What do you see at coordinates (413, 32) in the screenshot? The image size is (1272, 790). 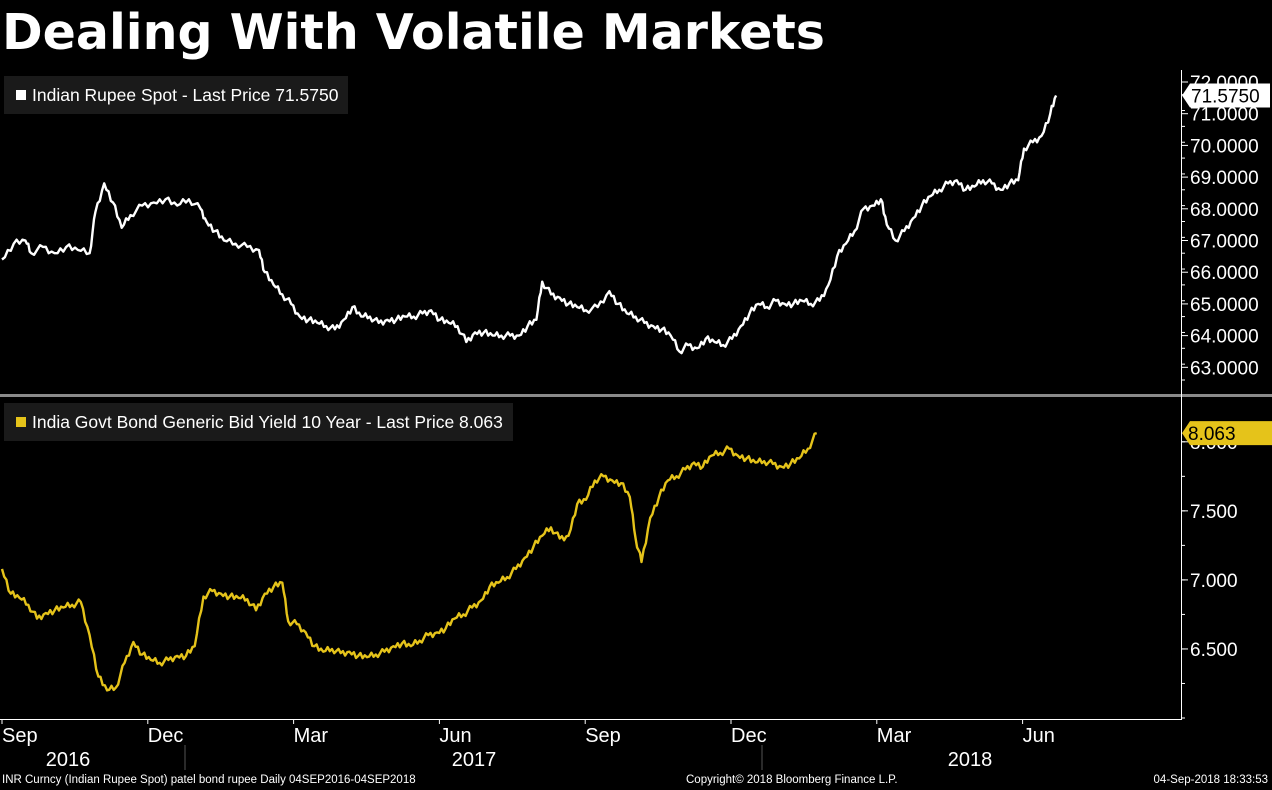 I see `chart-title: Dealing With Volatile Markets` at bounding box center [413, 32].